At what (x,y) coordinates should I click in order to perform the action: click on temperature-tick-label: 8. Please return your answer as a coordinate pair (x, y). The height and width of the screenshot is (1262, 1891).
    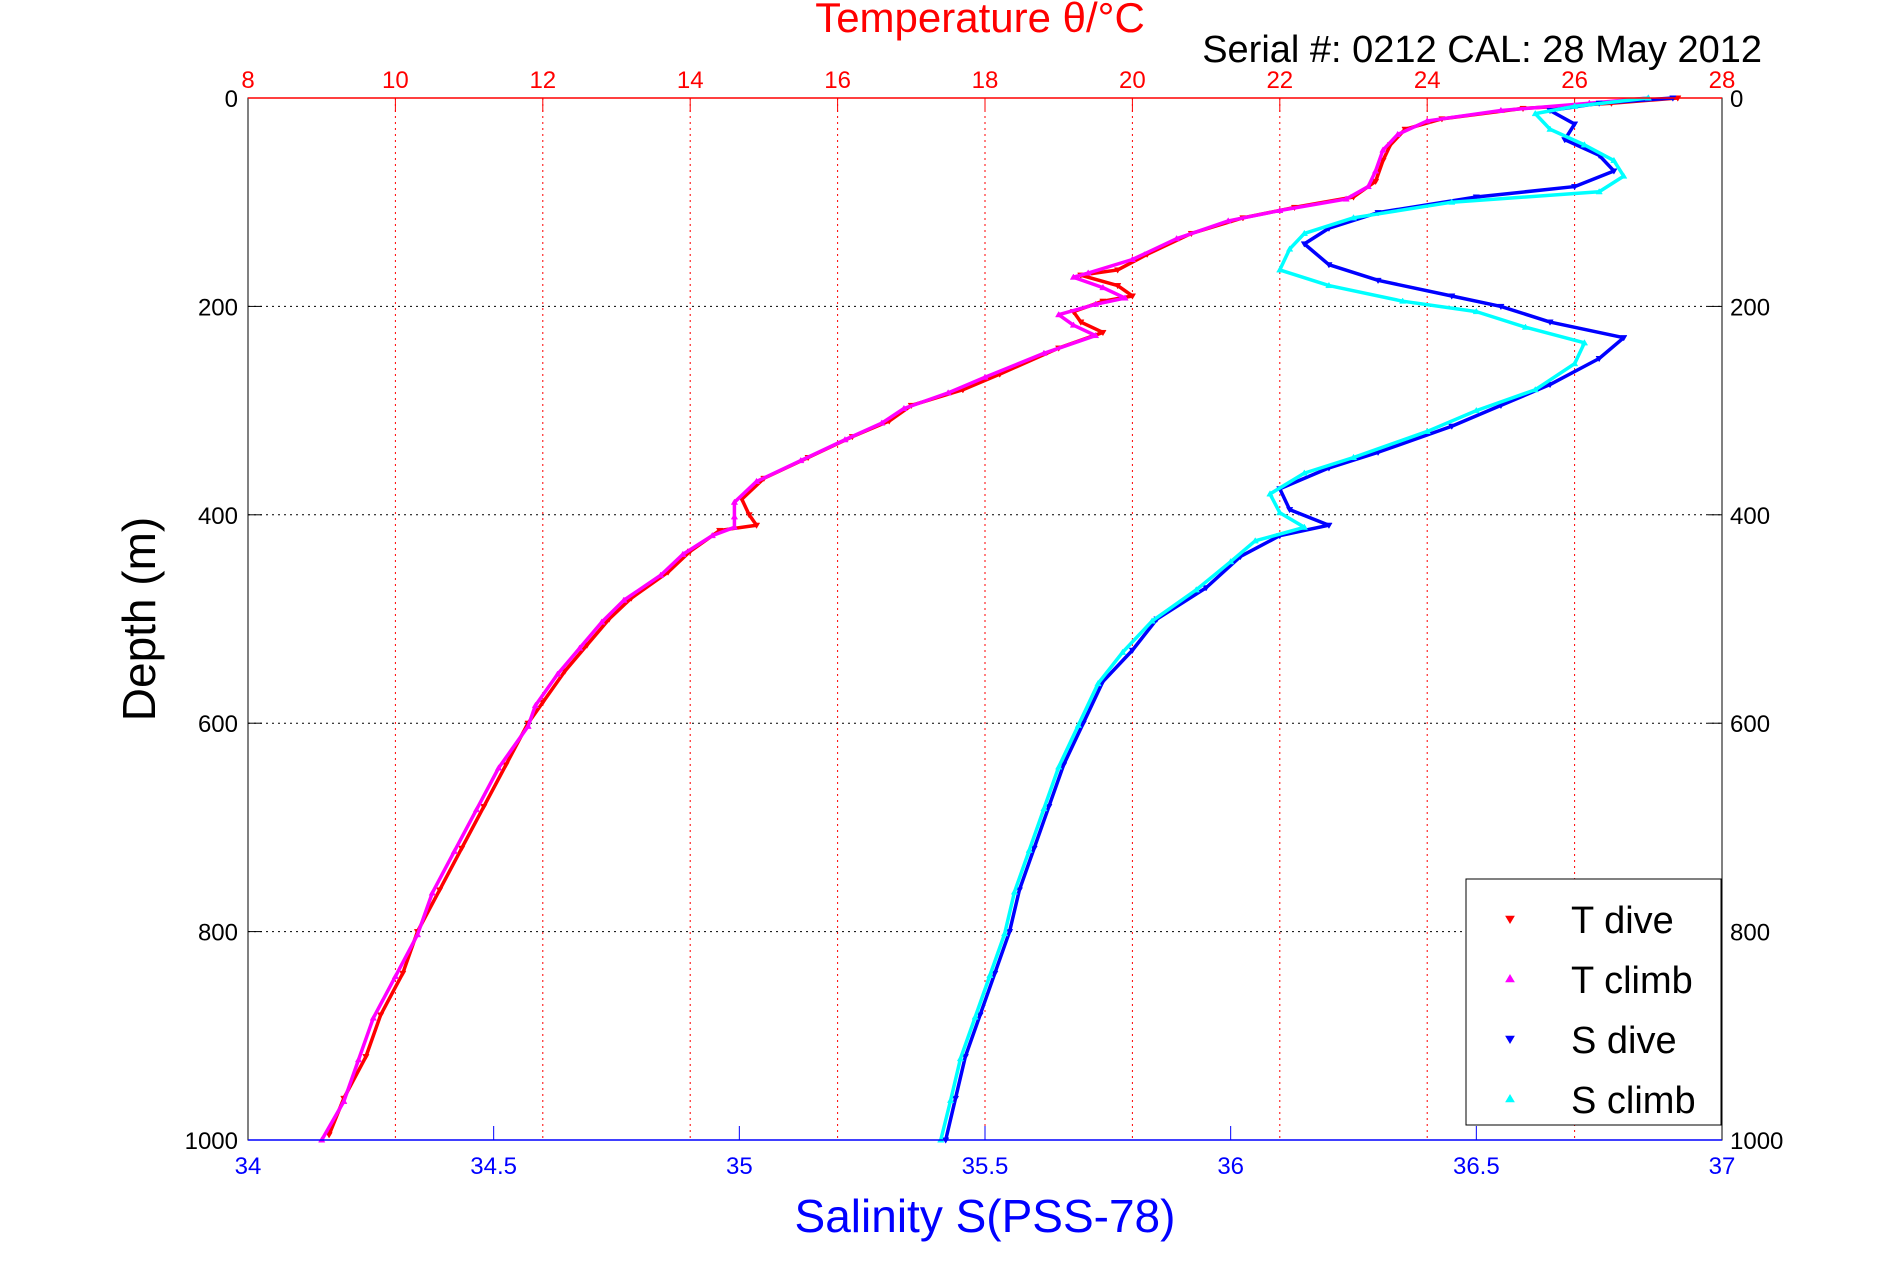
    Looking at the image, I should click on (247, 80).